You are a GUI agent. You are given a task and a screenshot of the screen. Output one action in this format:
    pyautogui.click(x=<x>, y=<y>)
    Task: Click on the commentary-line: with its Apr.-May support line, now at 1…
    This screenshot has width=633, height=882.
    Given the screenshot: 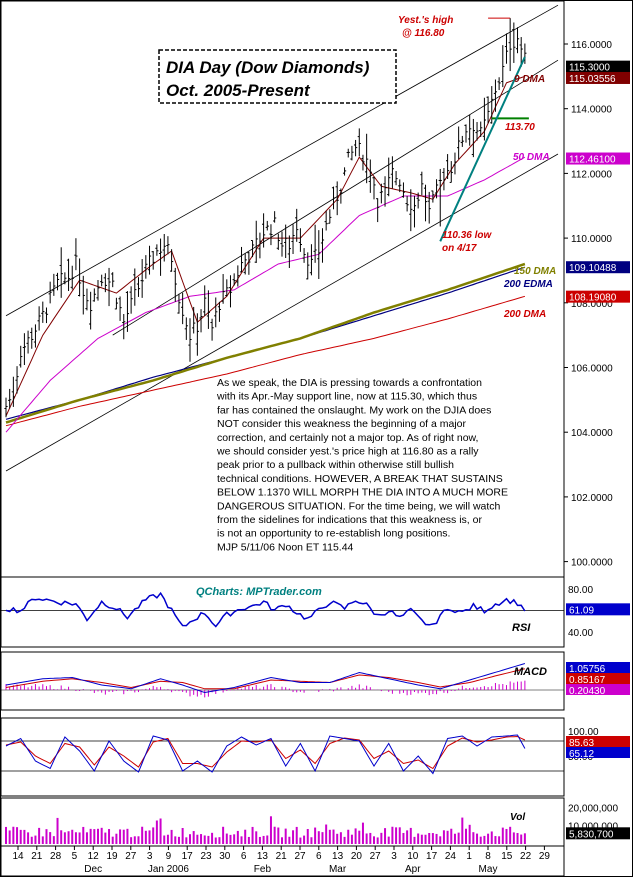 What is the action you would take?
    pyautogui.click(x=346, y=397)
    